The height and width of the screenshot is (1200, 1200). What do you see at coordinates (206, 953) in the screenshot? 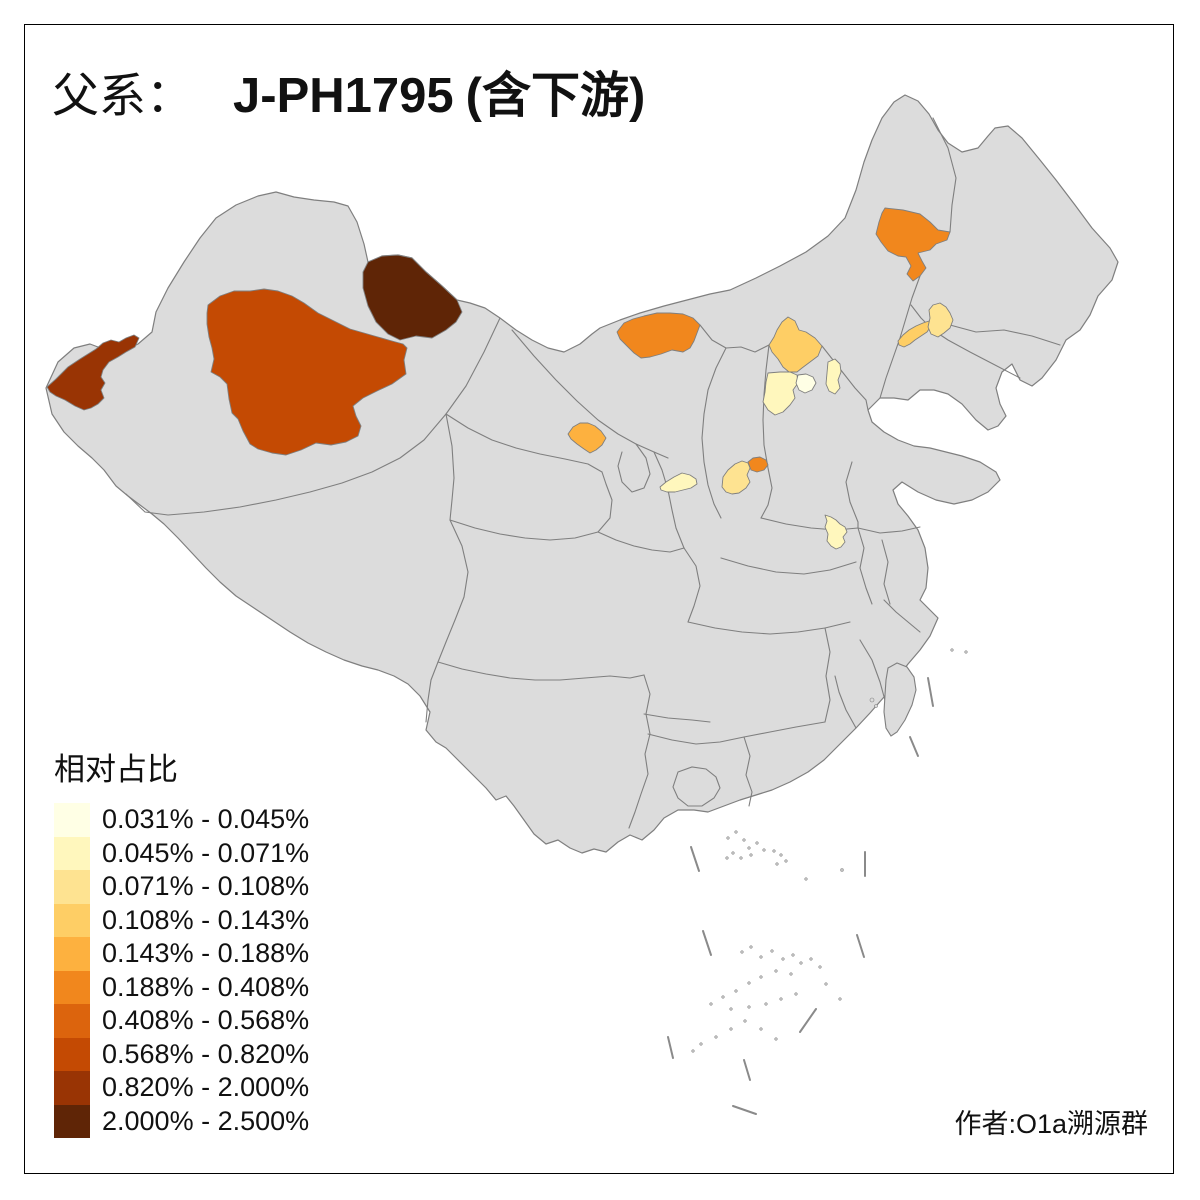
I see `legend-label: 0.143% - 0.188%` at bounding box center [206, 953].